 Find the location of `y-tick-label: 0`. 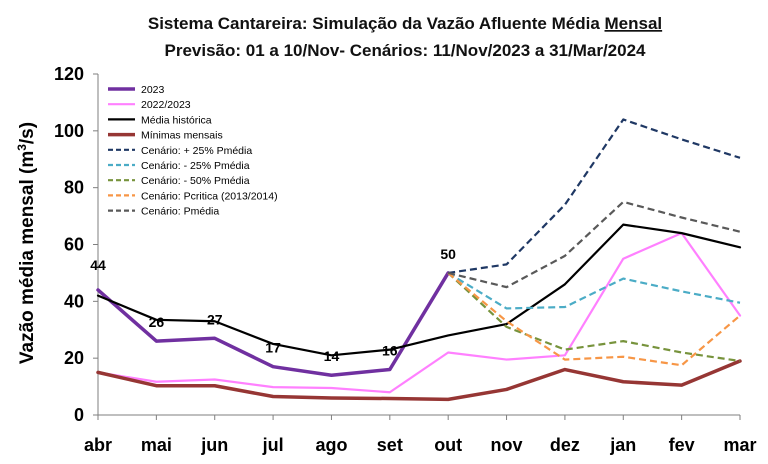

y-tick-label: 0 is located at coordinates (79, 415).